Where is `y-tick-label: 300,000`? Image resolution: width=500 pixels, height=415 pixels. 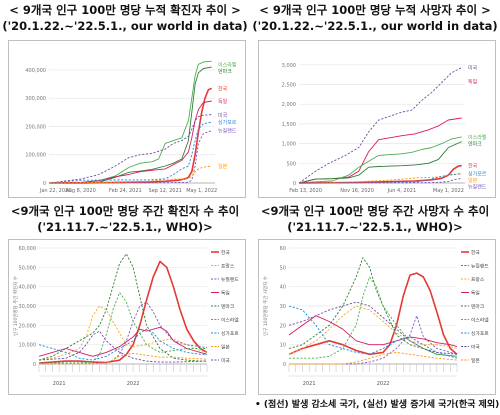
y-tick-label: 300,000 is located at coordinates (35, 99).